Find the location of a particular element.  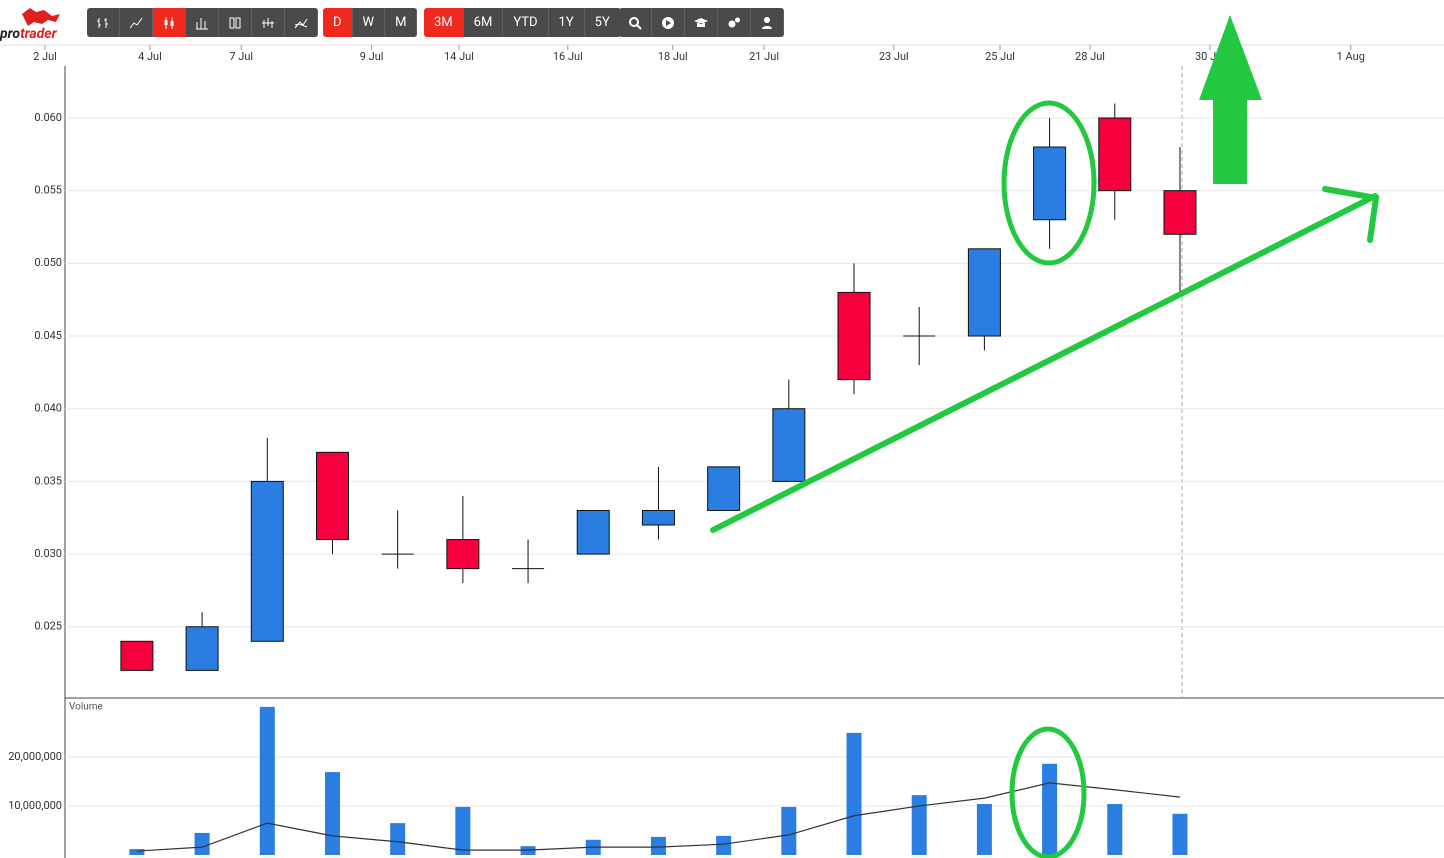

x-tick-label: 1 Aug is located at coordinates (1351, 56).